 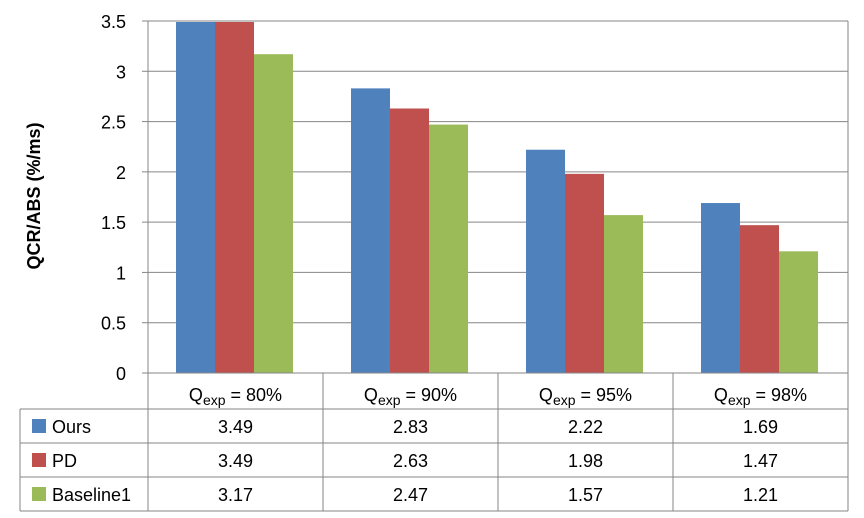 What do you see at coordinates (121, 72) in the screenshot?
I see `y-tick-label: 3` at bounding box center [121, 72].